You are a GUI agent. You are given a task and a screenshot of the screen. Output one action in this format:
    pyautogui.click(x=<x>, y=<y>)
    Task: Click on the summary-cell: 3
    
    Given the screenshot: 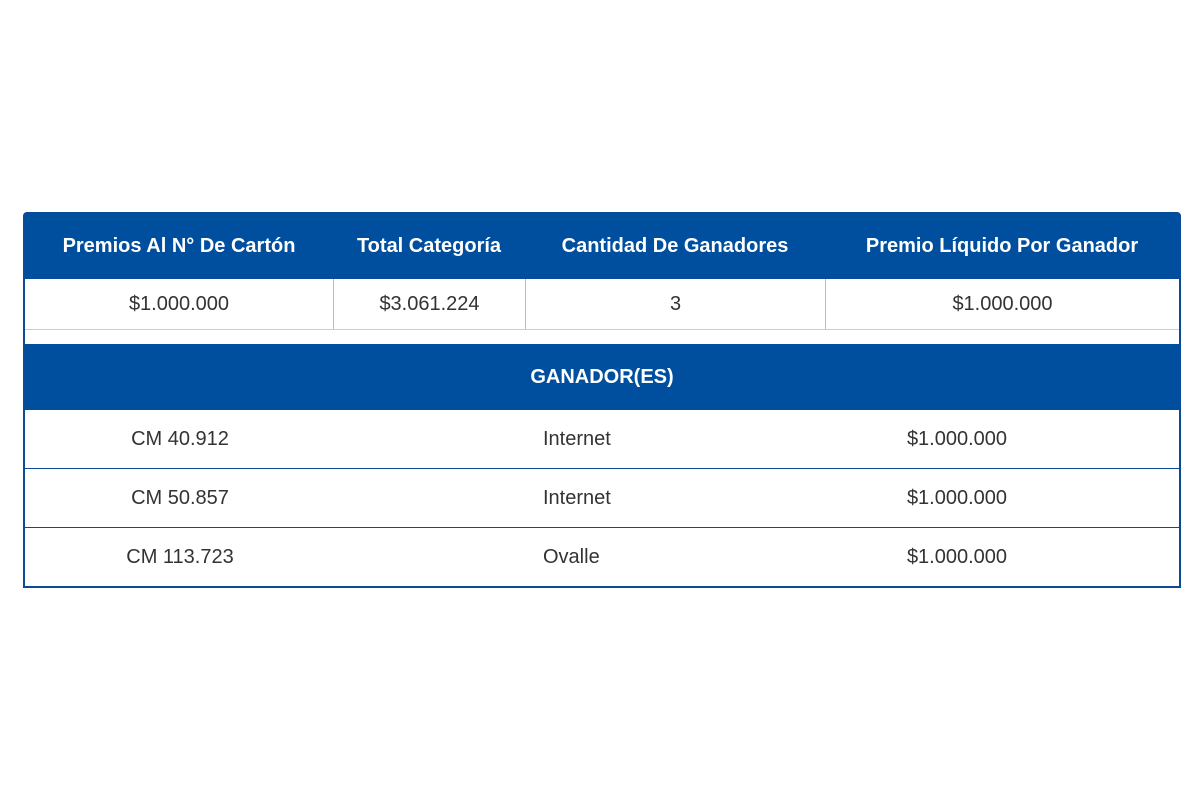 What is the action you would take?
    pyautogui.click(x=675, y=304)
    